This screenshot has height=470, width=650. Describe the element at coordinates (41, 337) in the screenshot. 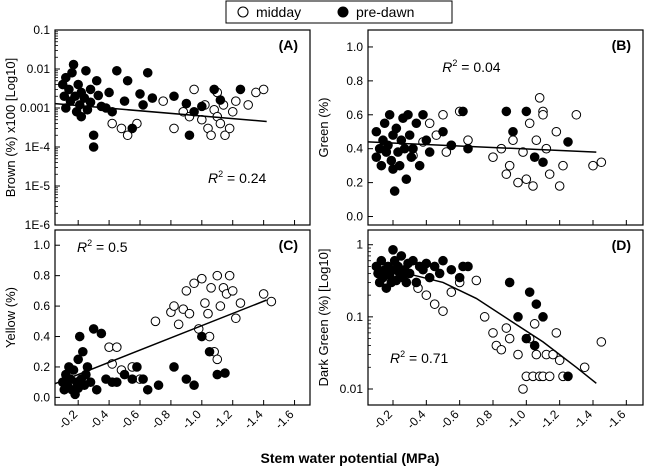

I see `y-tick-label: 0.4` at that location.